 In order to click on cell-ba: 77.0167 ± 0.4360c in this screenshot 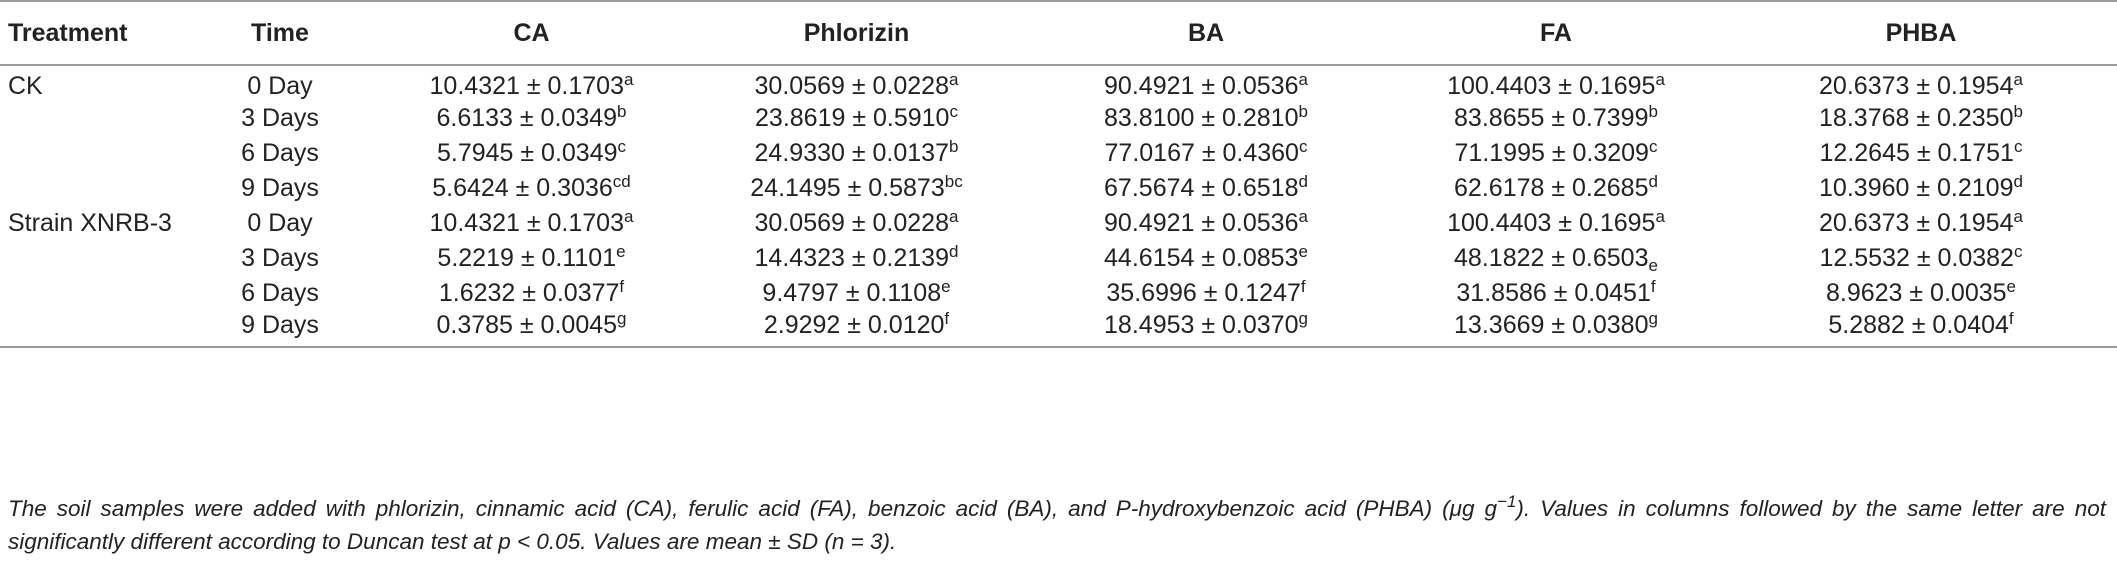, I will do `click(1206, 153)`.